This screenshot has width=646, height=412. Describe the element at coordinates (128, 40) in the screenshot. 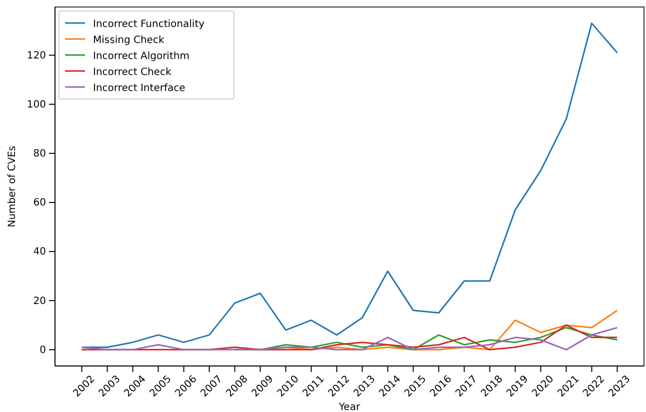

I see `legend-label: Missing Check` at that location.